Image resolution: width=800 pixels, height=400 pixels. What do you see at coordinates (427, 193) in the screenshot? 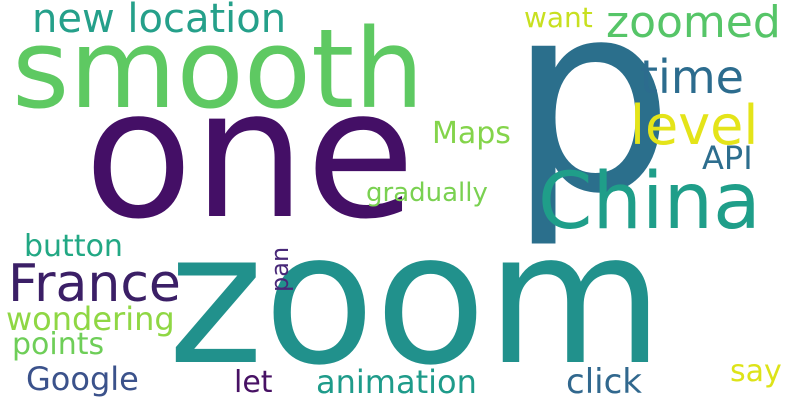
I see `word-gradually: gradually` at bounding box center [427, 193].